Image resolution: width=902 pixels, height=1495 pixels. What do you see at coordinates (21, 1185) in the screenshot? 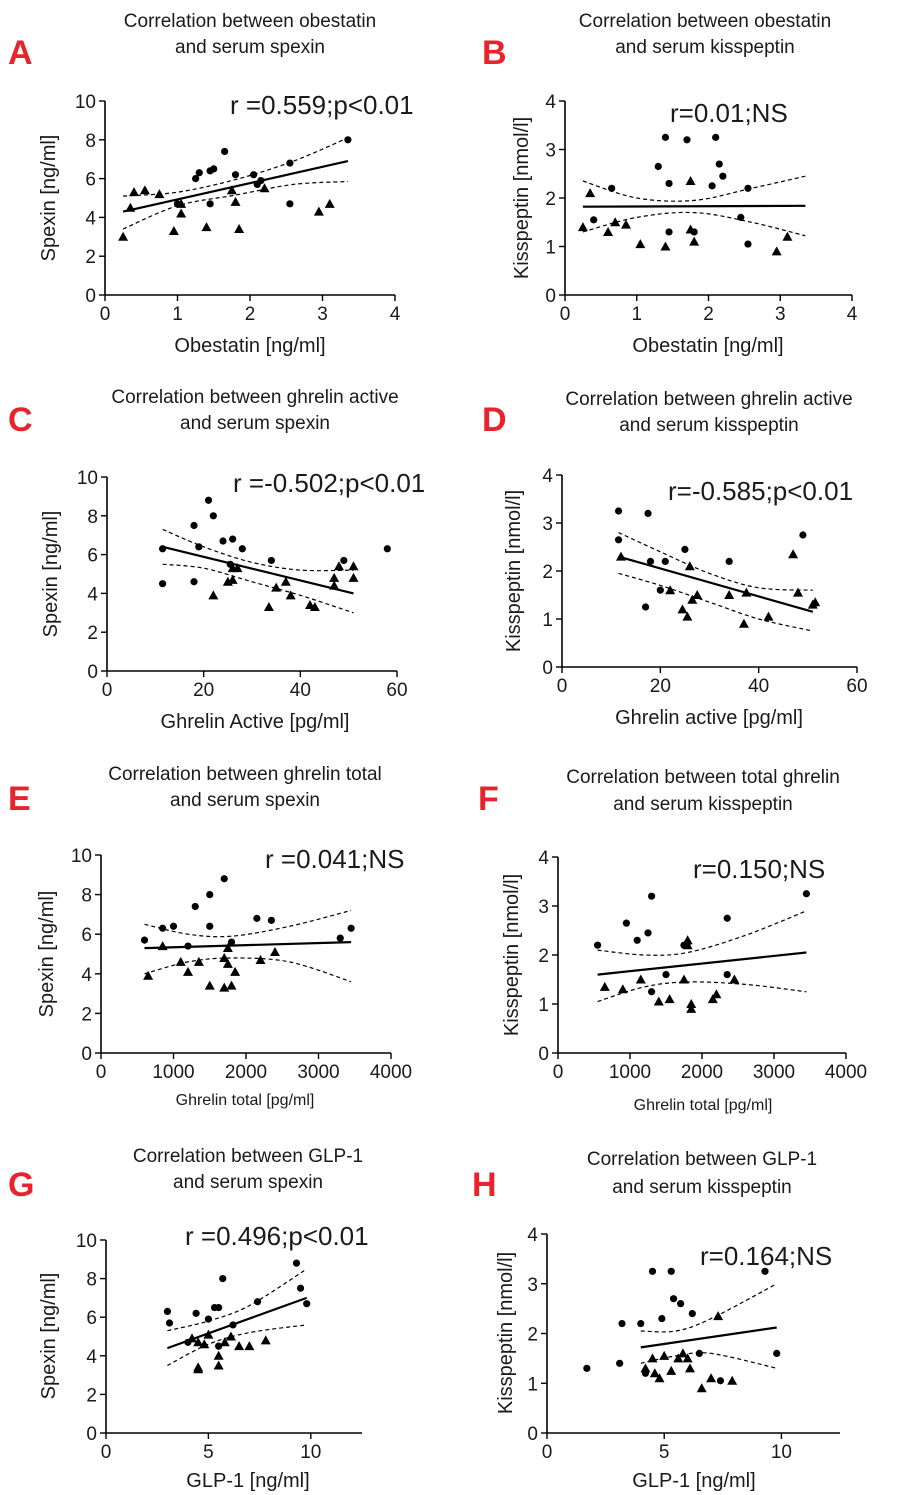
I see `panel-letter: G` at bounding box center [21, 1185].